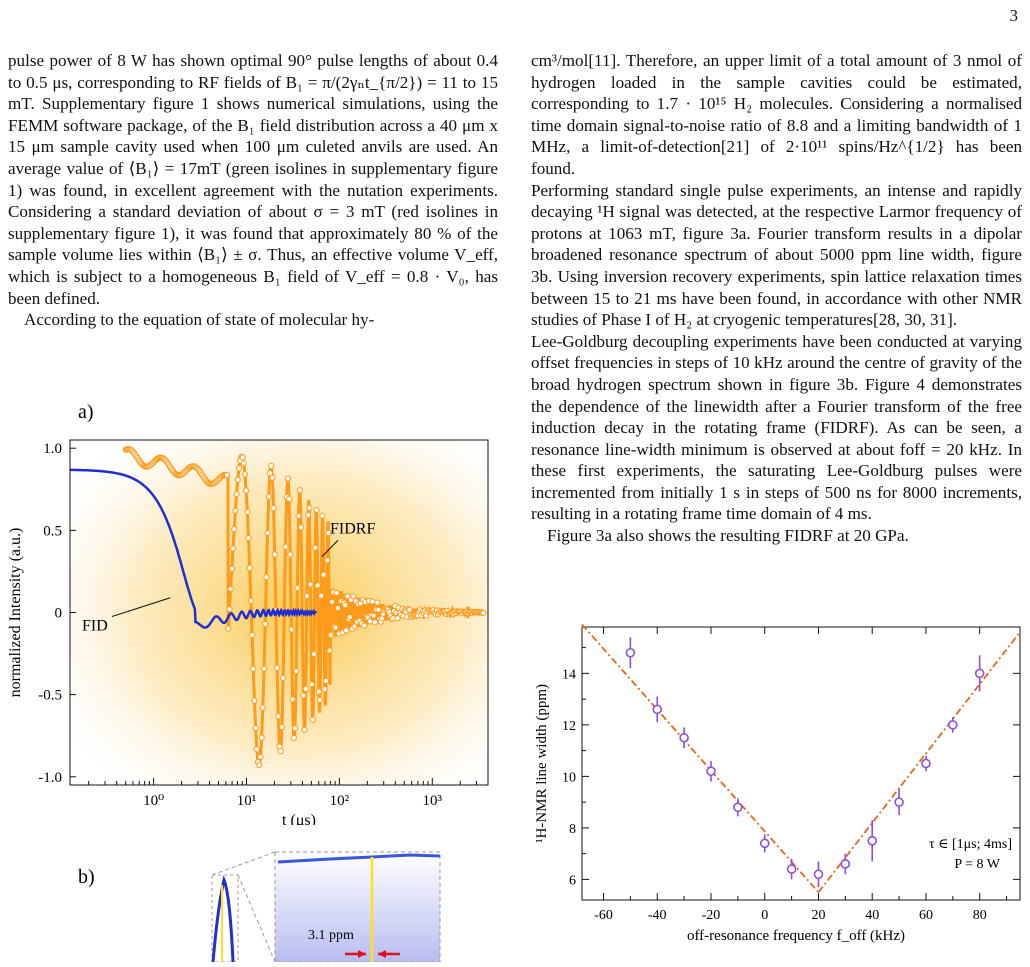 Image resolution: width=1030 pixels, height=967 pixels. I want to click on figure-3b-zoom-line-bottom, so click(256, 918).